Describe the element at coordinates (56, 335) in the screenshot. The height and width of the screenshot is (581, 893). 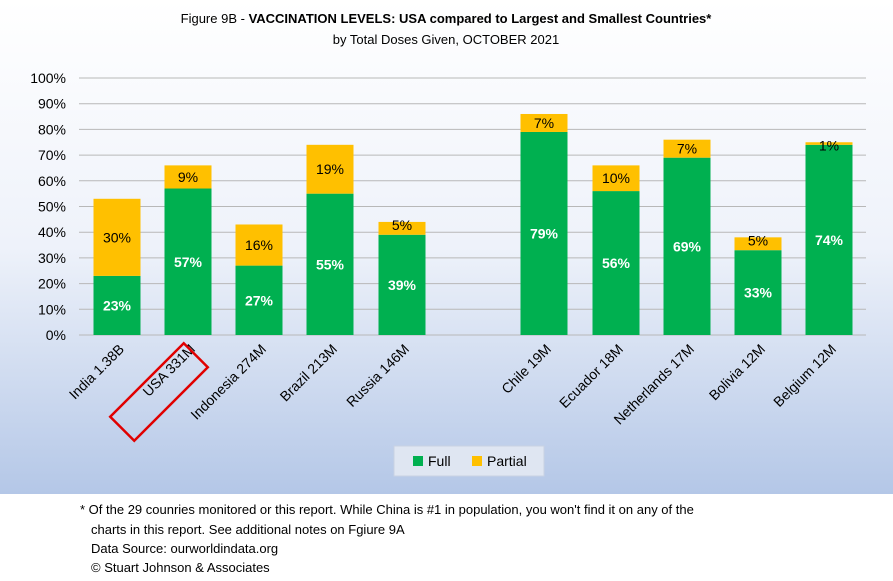
I see `y-tick-label: 0%` at that location.